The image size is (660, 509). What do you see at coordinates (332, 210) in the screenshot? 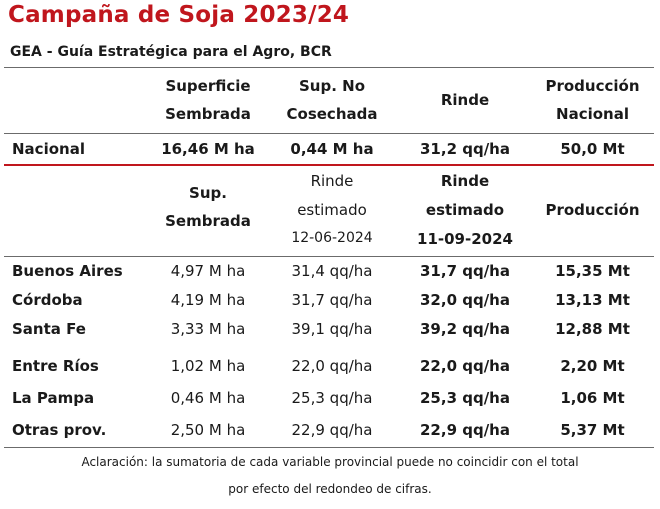
I see `prov-header-rinde-prev-line2: estimado` at bounding box center [332, 210].